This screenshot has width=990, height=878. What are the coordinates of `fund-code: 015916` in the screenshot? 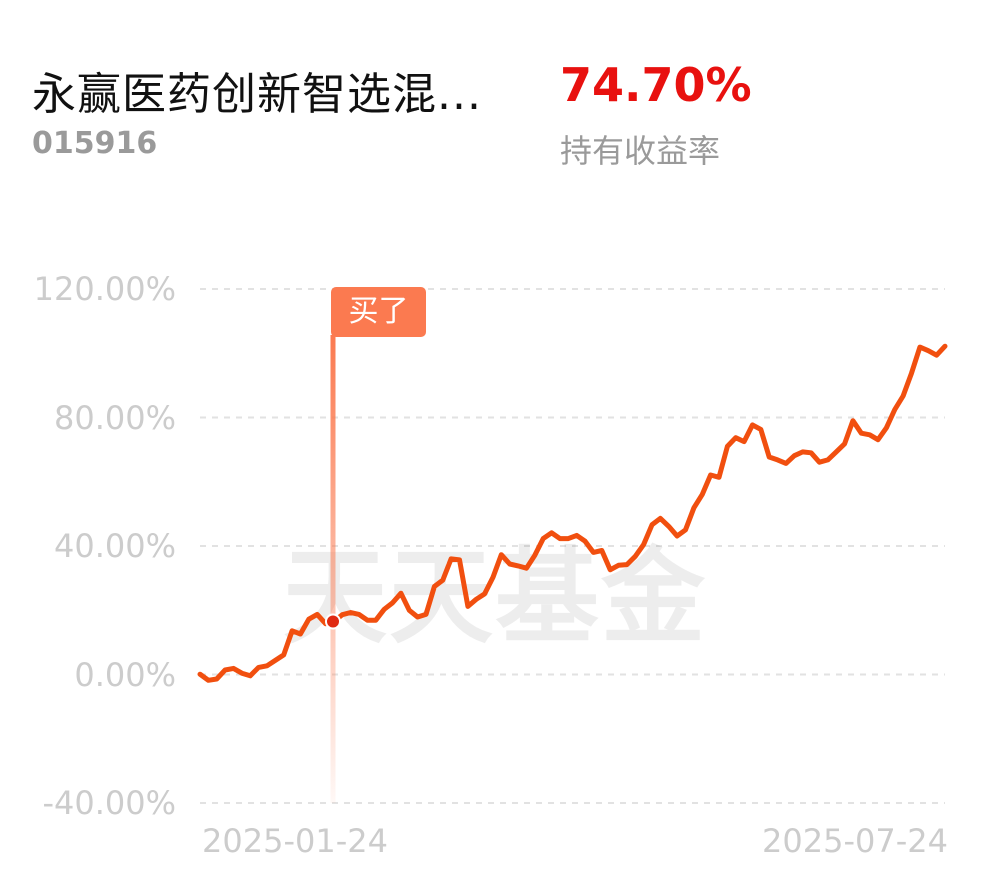 It's located at (95, 143).